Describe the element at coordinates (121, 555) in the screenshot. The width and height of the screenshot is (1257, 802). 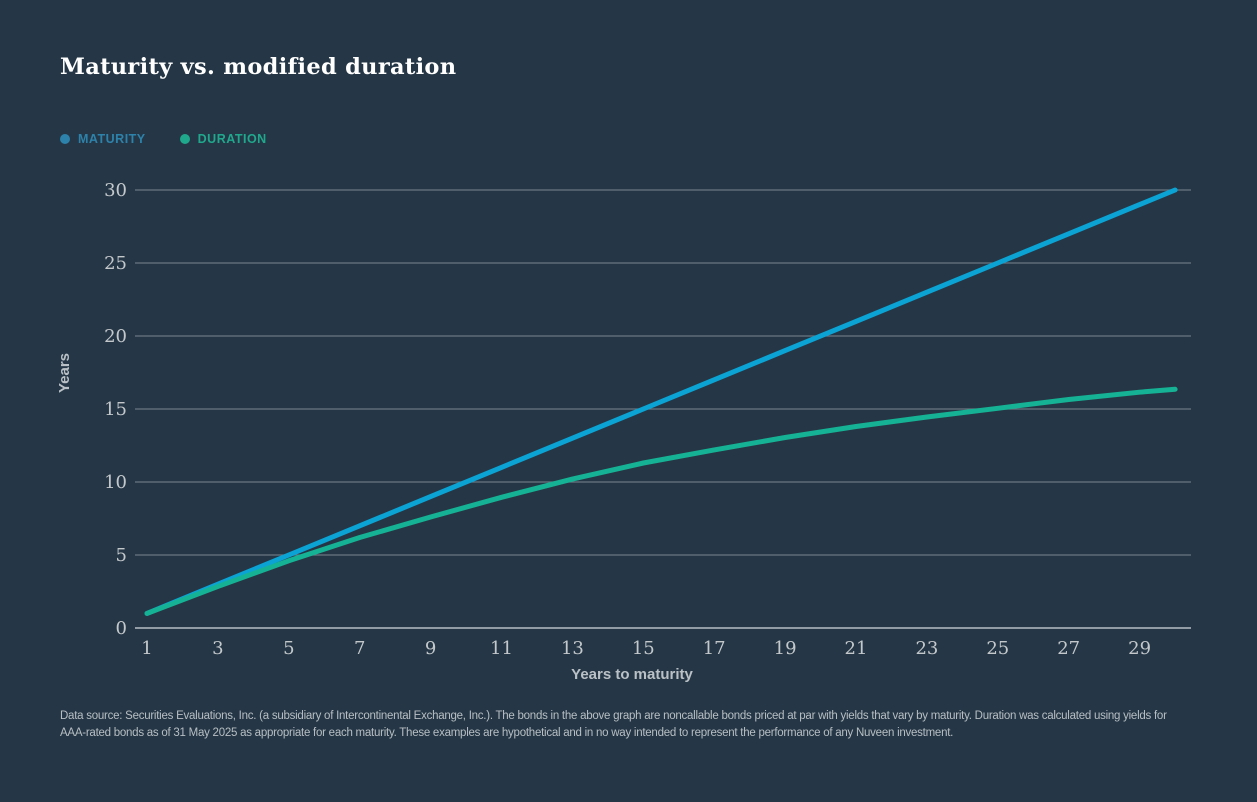
I see `y-tick-label: 5` at that location.